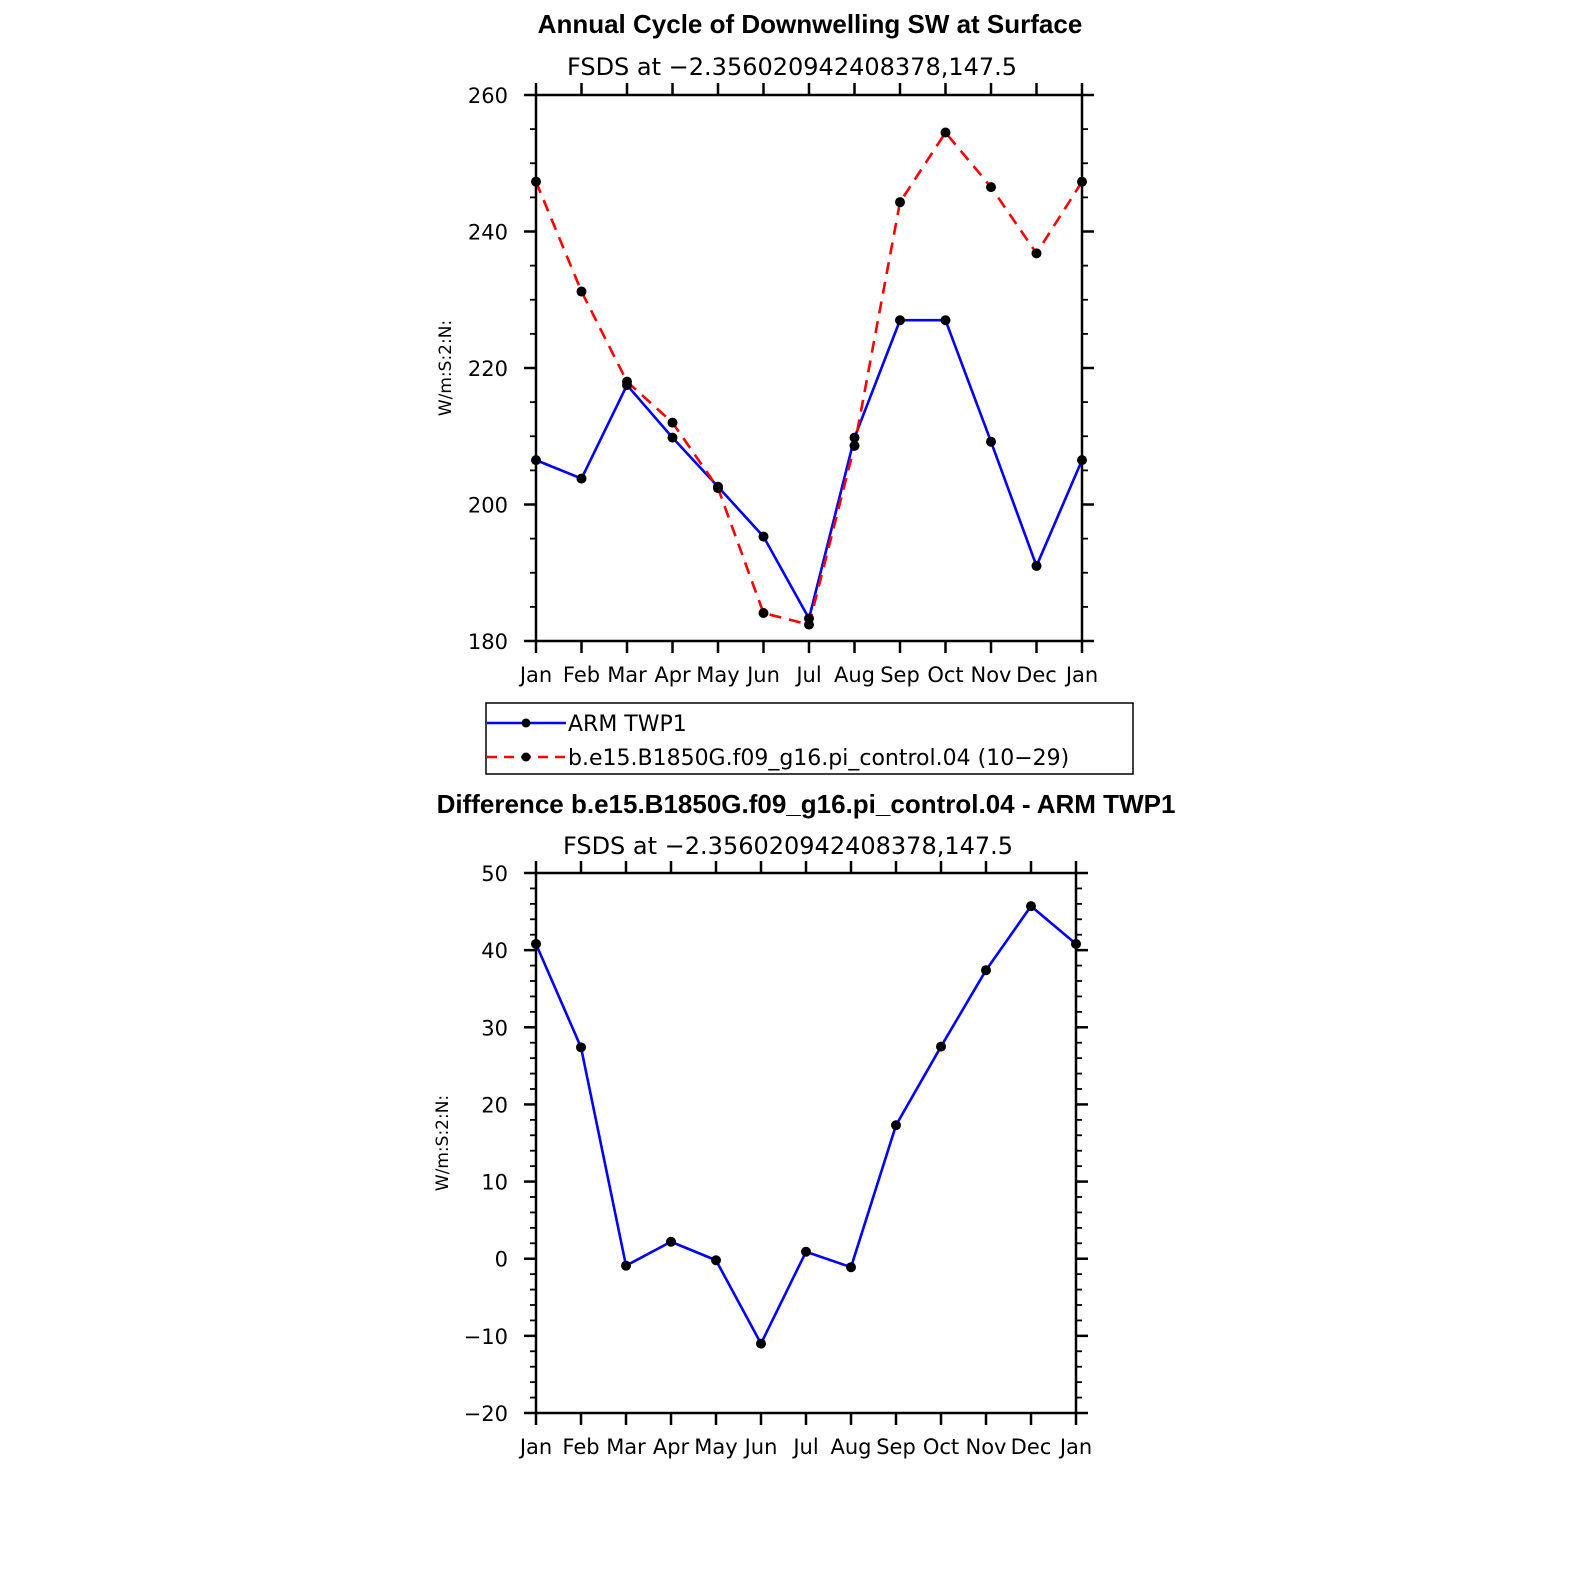  What do you see at coordinates (488, 506) in the screenshot?
I see `top-ytick-label: 200` at bounding box center [488, 506].